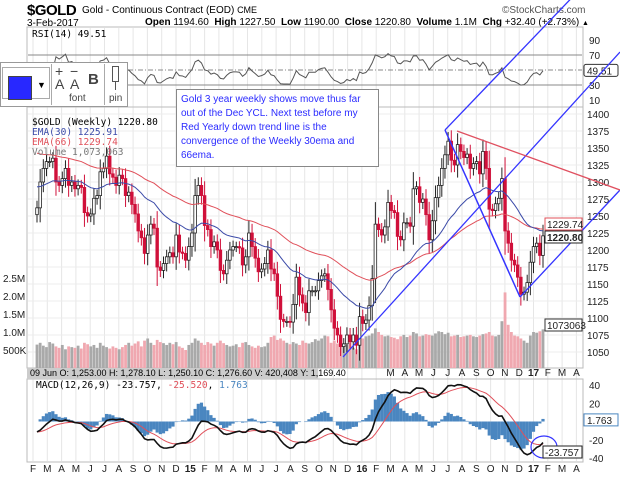 The height and width of the screenshot is (483, 620). Describe the element at coordinates (566, 326) in the screenshot. I see `volume-last-value: 1073063` at that location.